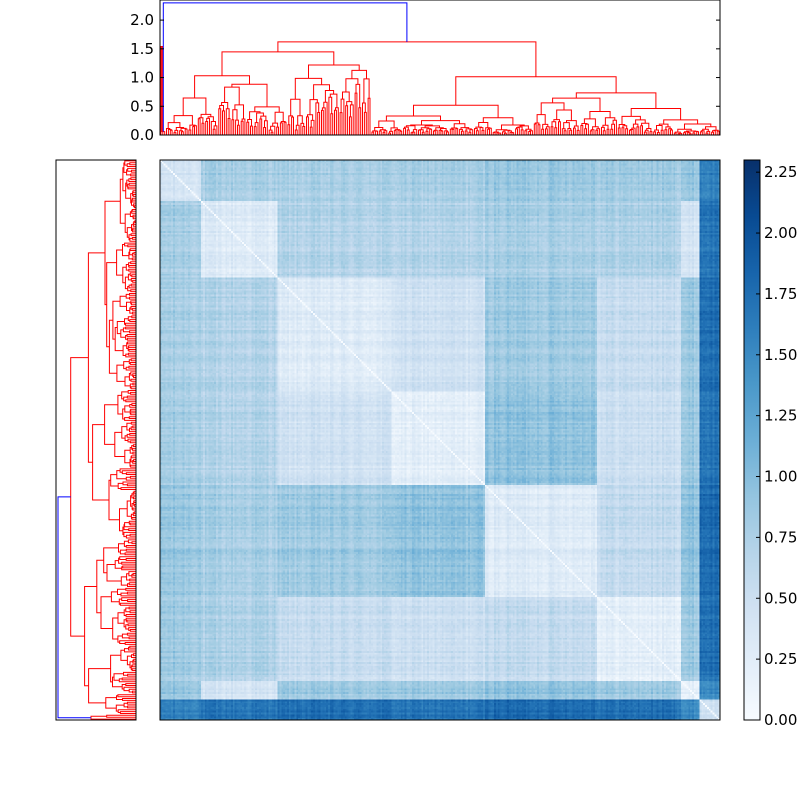 This screenshot has height=800, width=800. Describe the element at coordinates (780, 172) in the screenshot. I see `colorbar-tick-label: 2.25` at that location.